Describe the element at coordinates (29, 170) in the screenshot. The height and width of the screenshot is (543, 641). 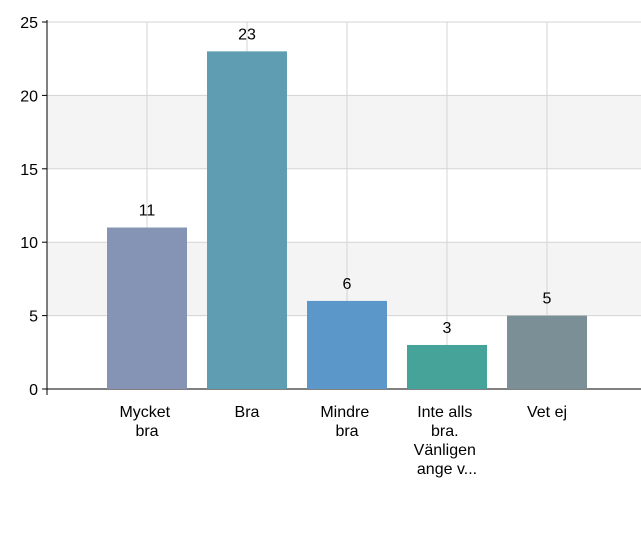
I see `y-tick-label: 15` at that location.